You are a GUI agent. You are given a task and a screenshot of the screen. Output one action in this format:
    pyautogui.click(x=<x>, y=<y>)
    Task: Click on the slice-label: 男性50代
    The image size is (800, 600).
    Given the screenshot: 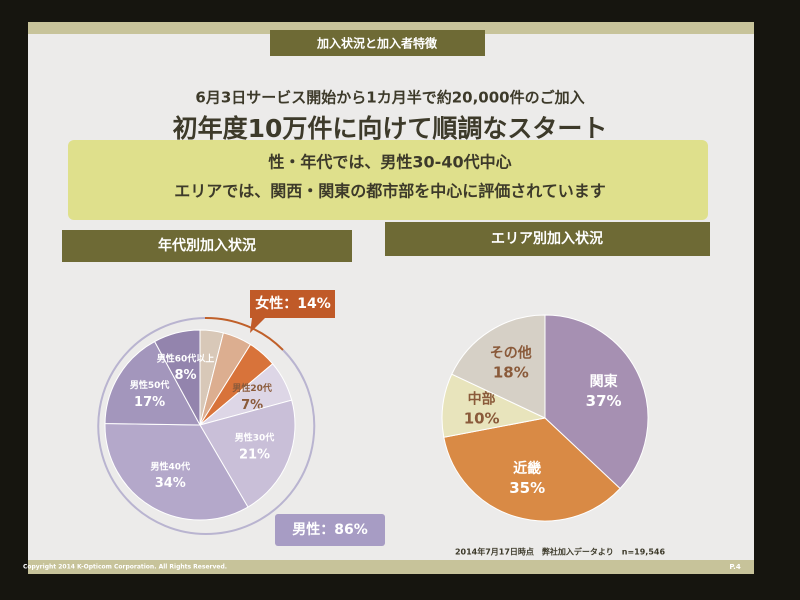 What is the action you would take?
    pyautogui.click(x=150, y=385)
    